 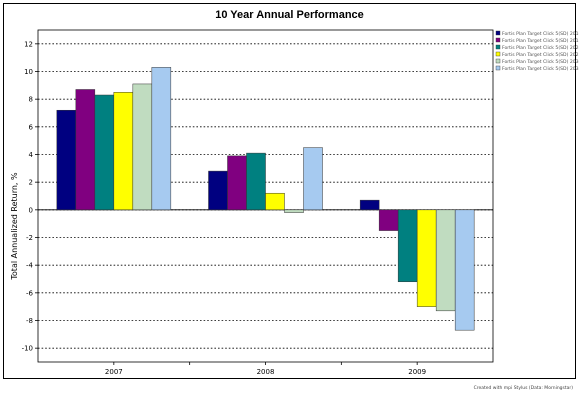 I want to click on y-tick-label: -2, so click(x=29, y=238).